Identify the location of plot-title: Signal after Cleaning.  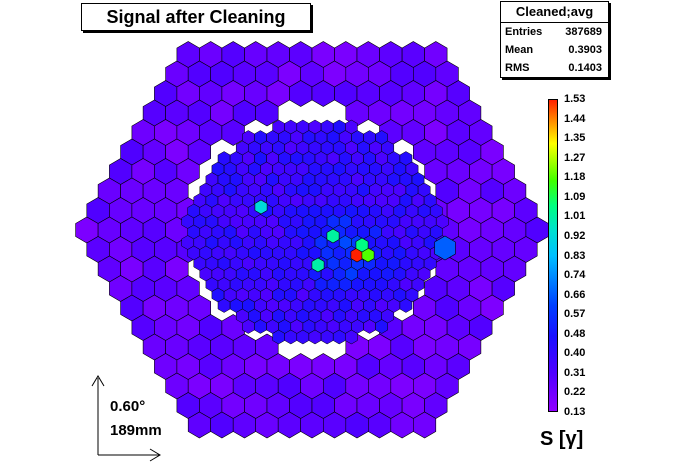
(196, 16).